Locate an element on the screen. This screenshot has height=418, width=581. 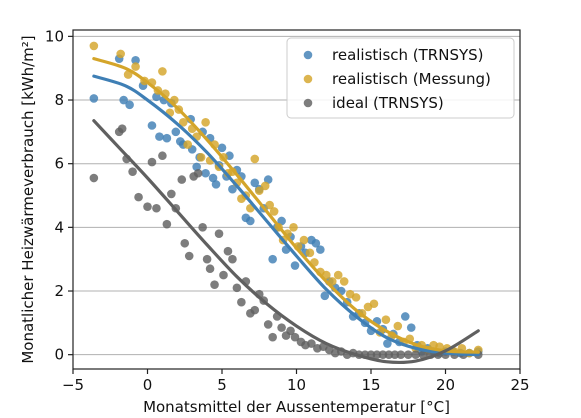
x-tick-label: 25 is located at coordinates (519, 385).